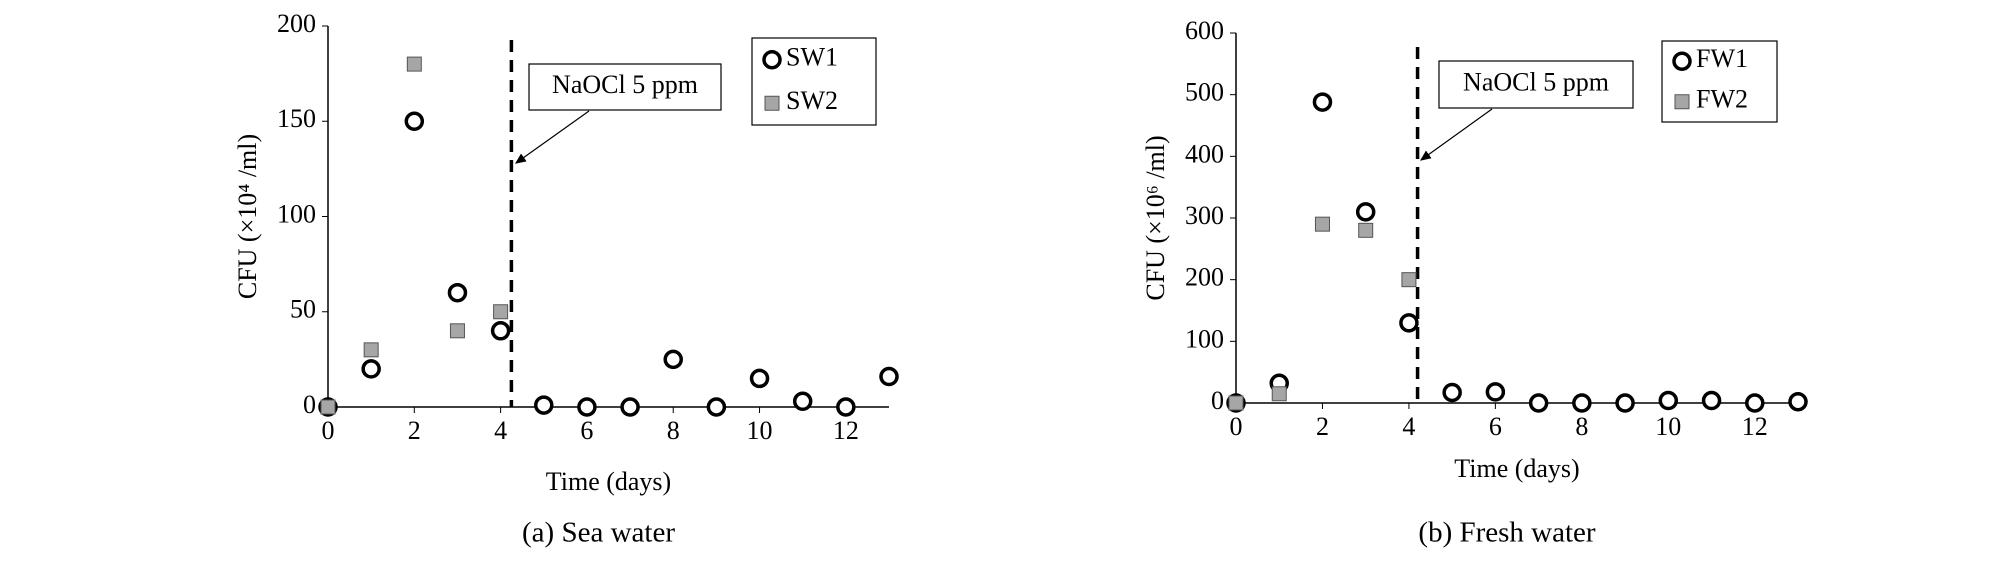  I want to click on legend-label: SW2, so click(812, 100).